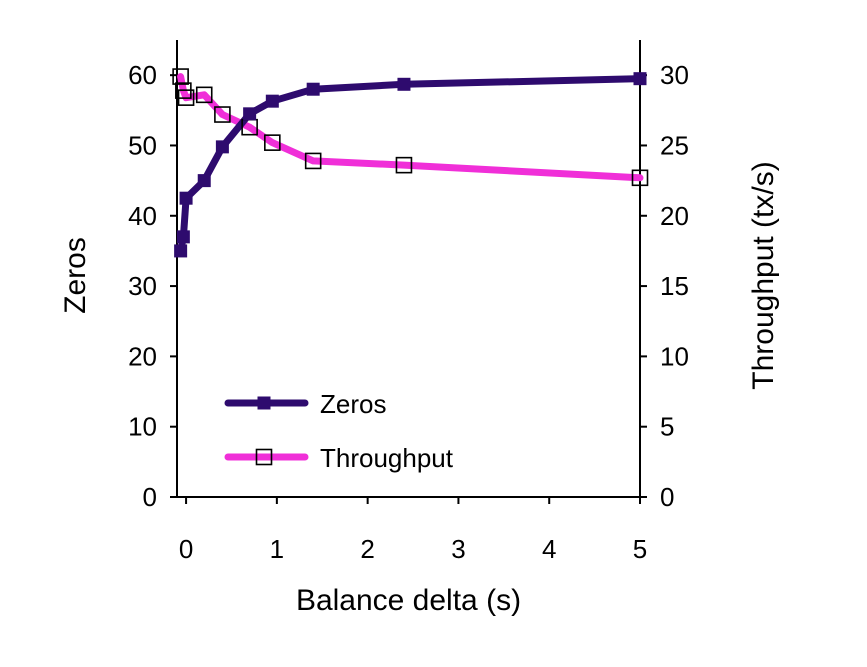 The height and width of the screenshot is (667, 867). I want to click on y-right-tick-label: 5, so click(667, 427).